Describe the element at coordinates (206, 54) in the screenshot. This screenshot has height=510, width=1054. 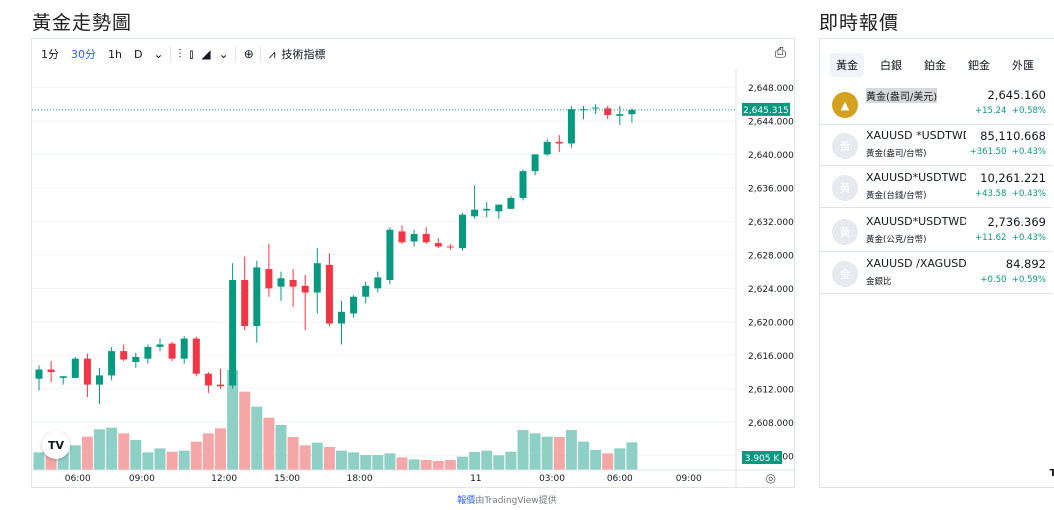
I see `area-chart-icon: ◢` at that location.